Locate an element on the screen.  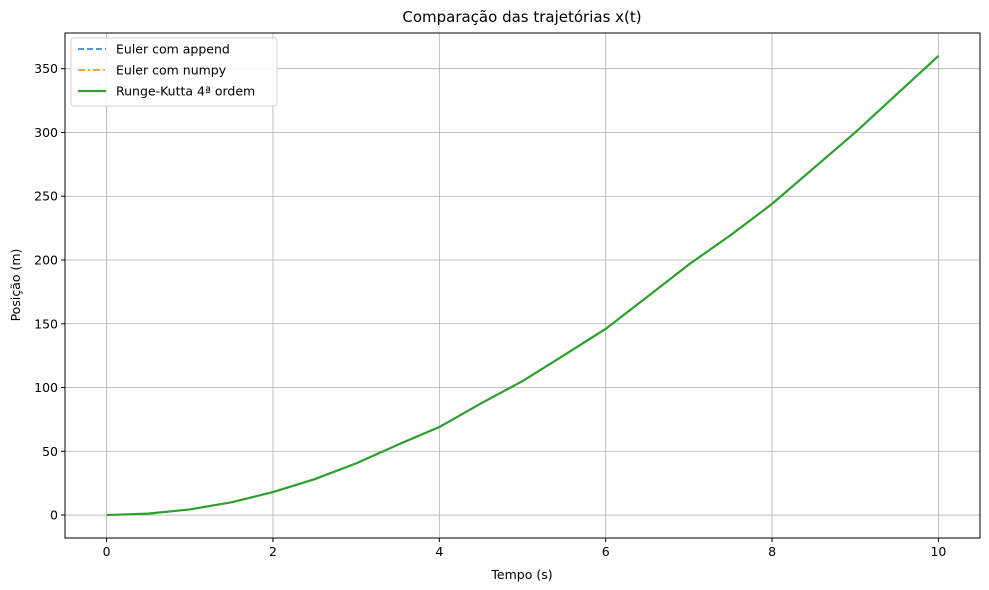
x-axis-label: Tempo (s) is located at coordinates (521, 574).